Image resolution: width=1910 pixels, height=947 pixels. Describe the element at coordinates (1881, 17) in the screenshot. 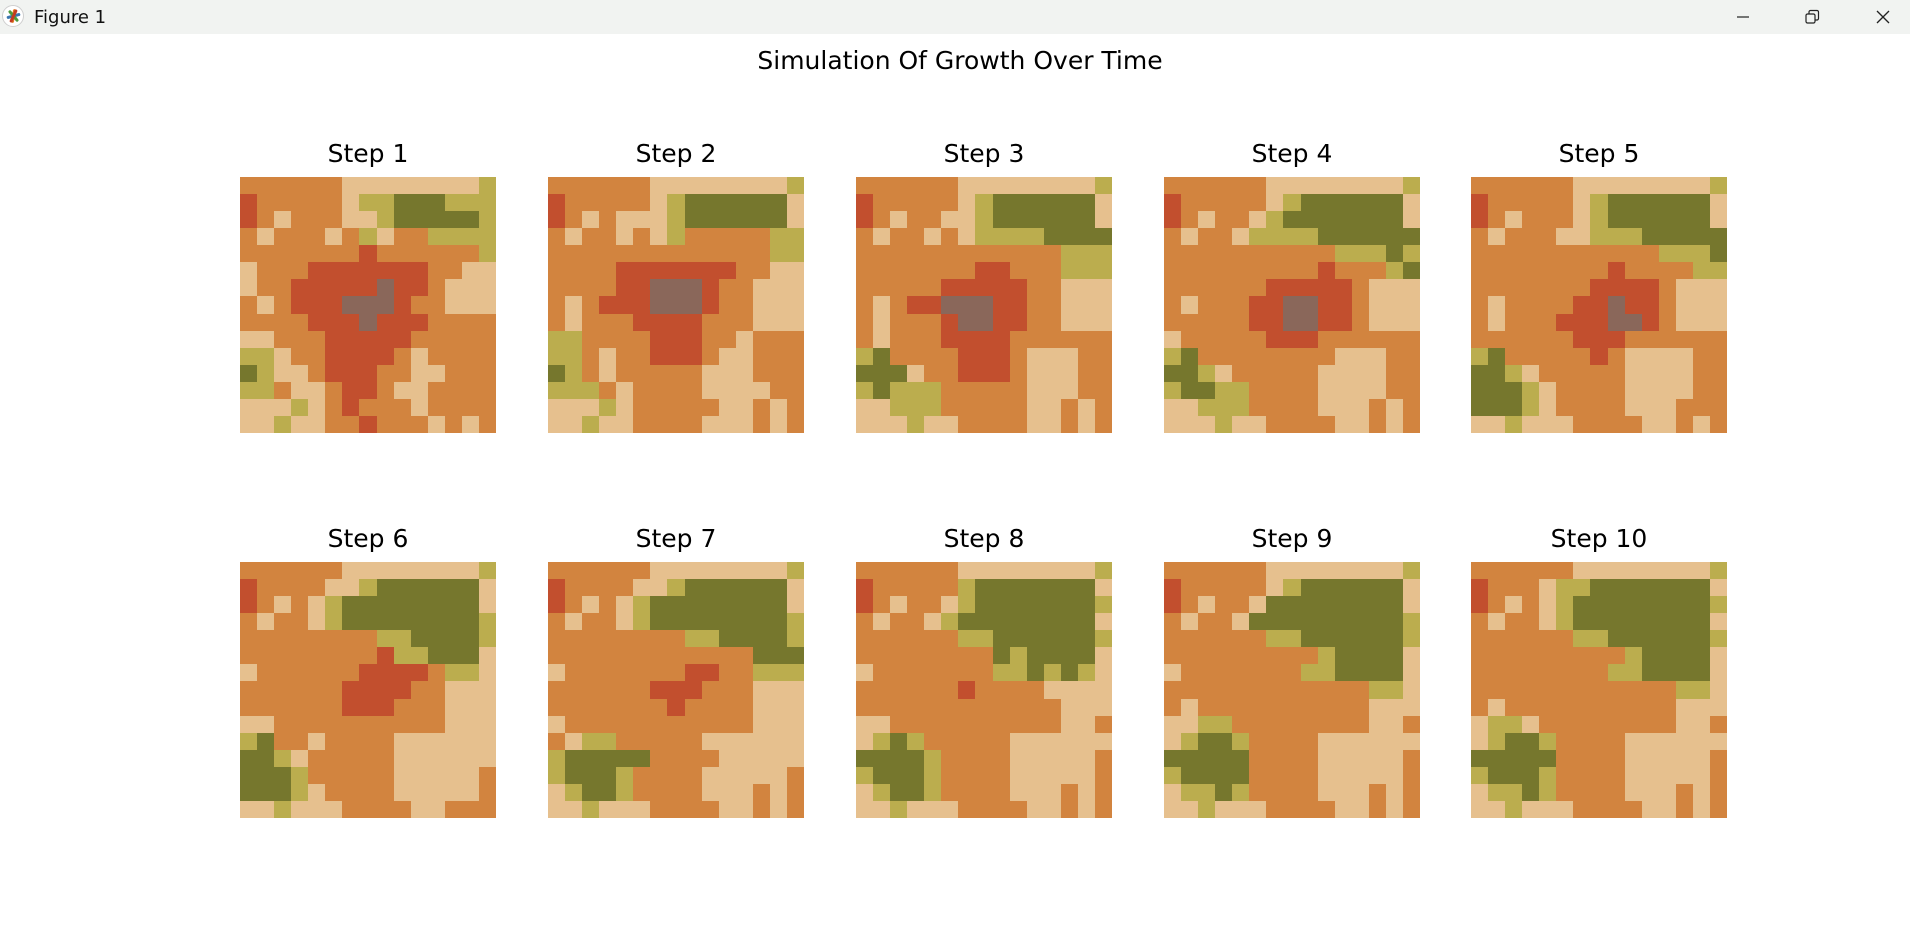

I see `close-button` at that location.